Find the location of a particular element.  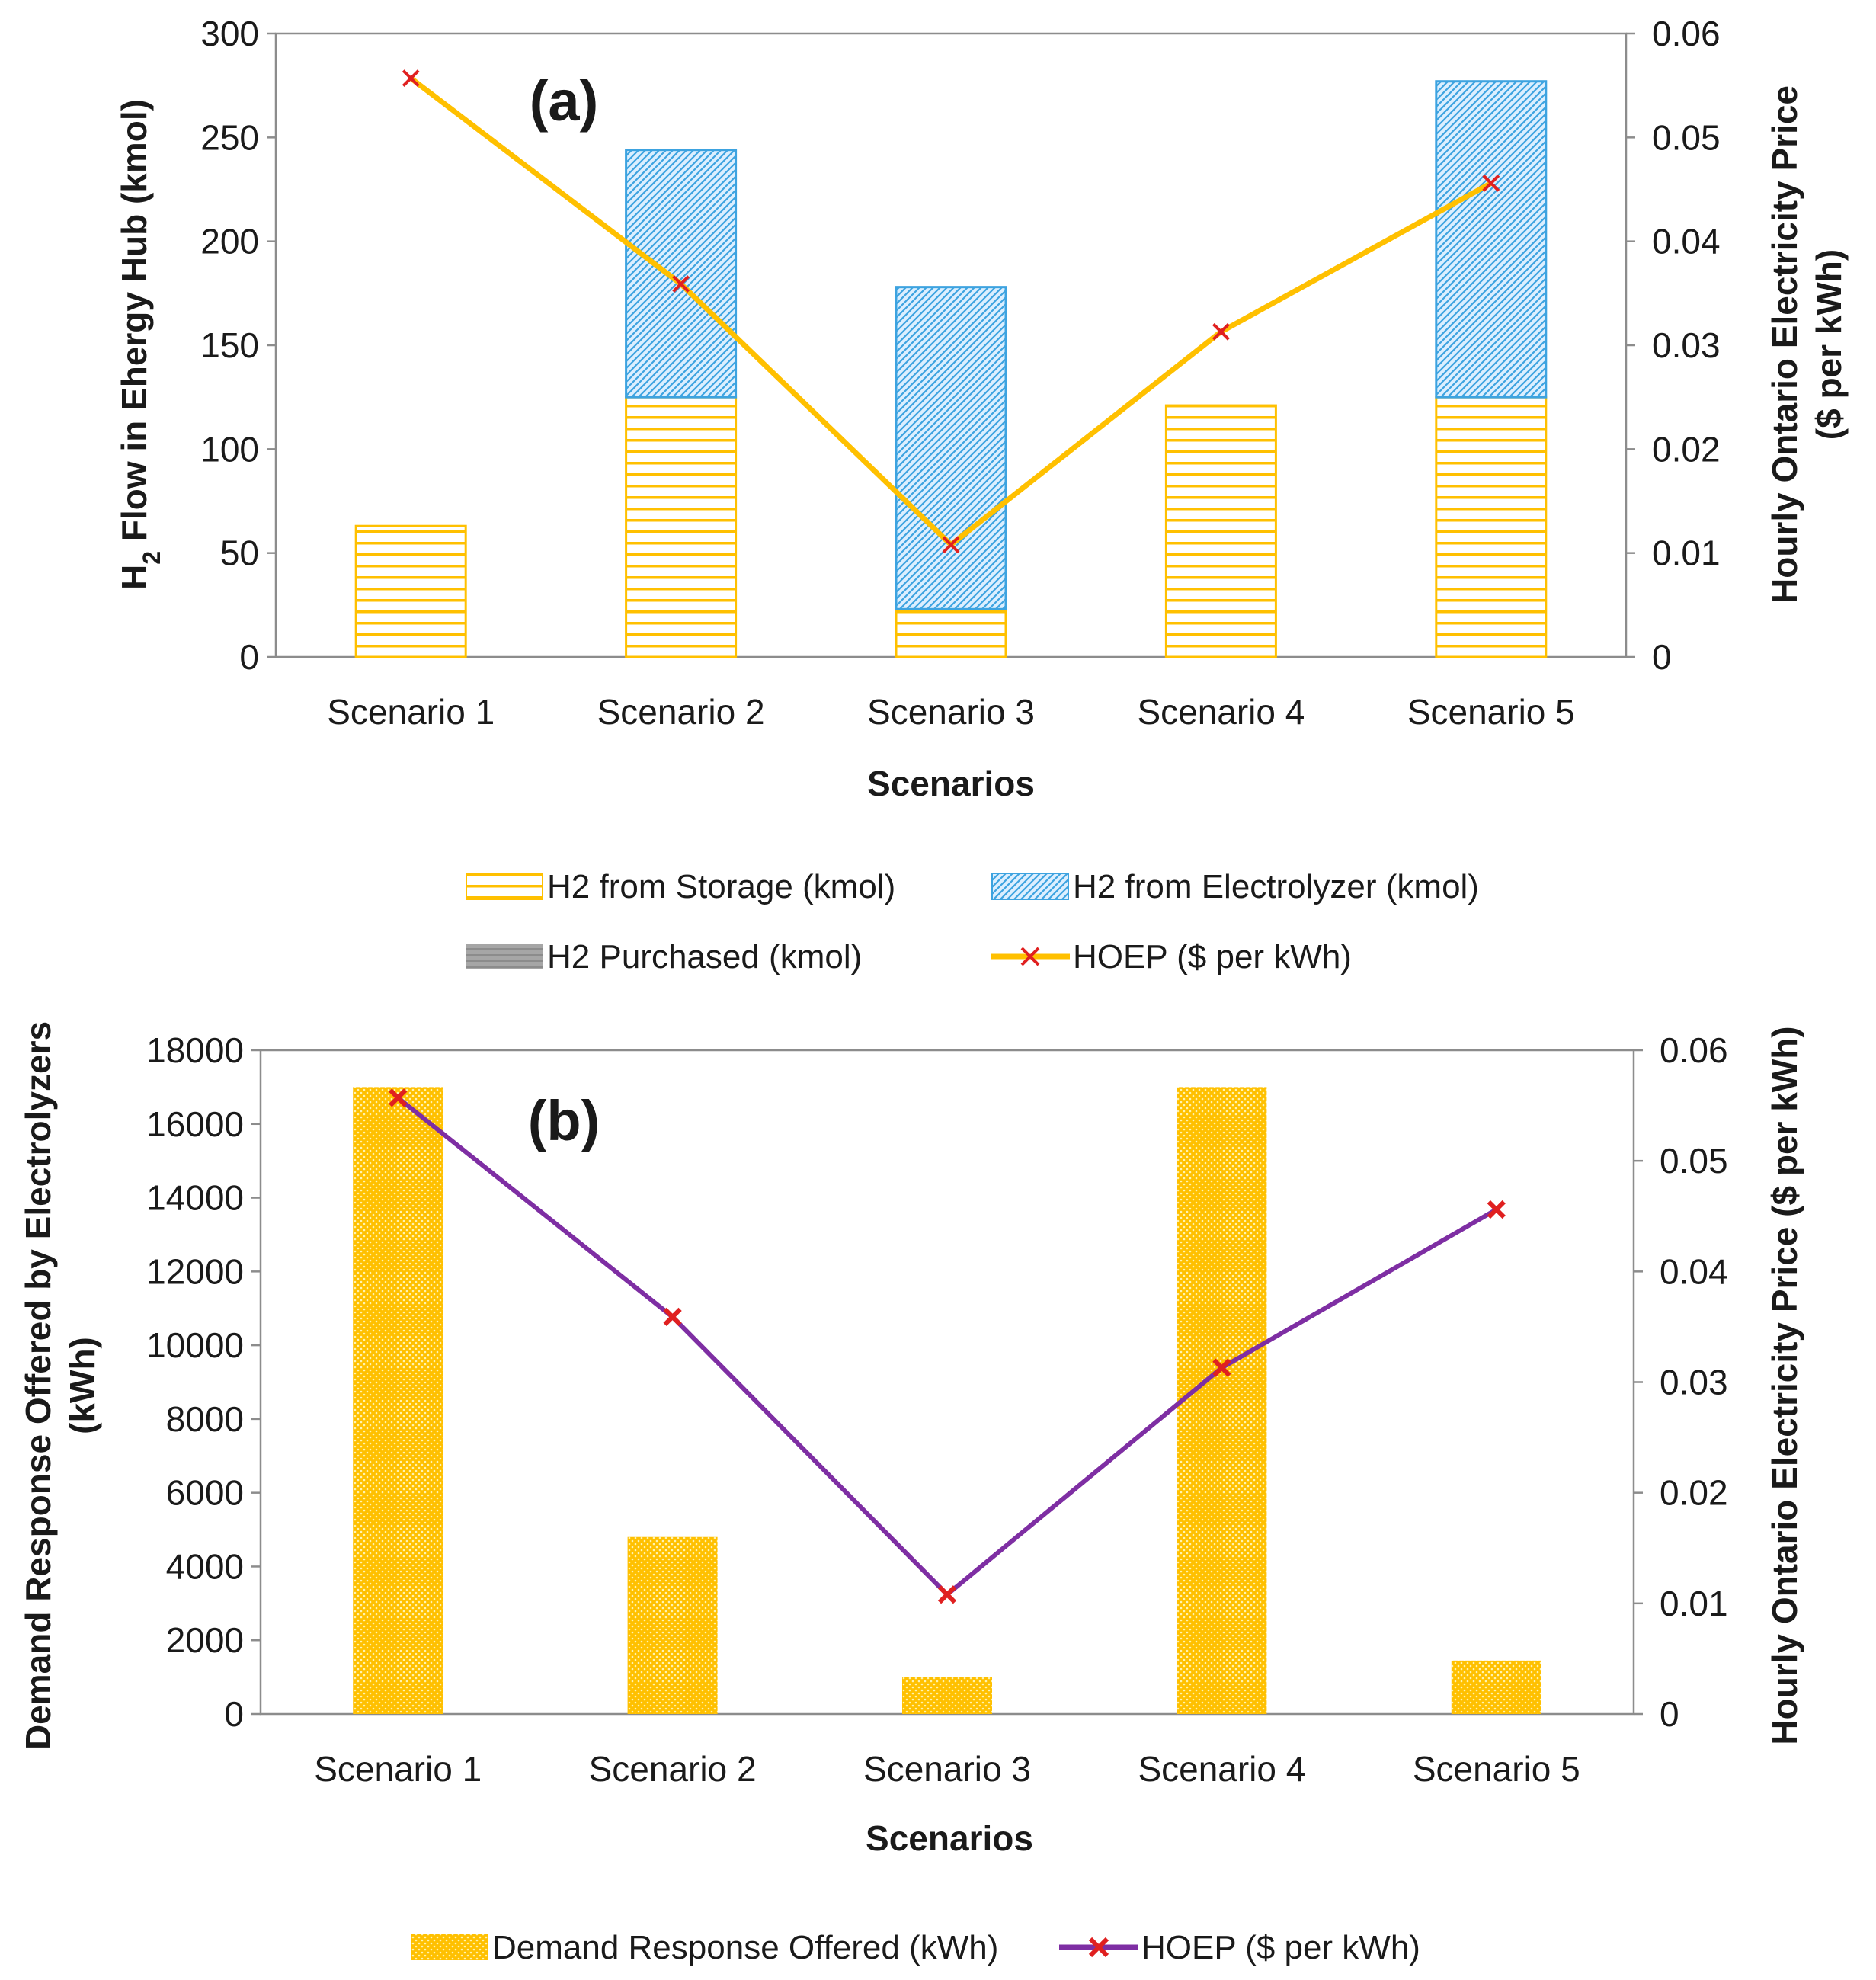

left-tick-label: 16000 is located at coordinates (195, 1124).